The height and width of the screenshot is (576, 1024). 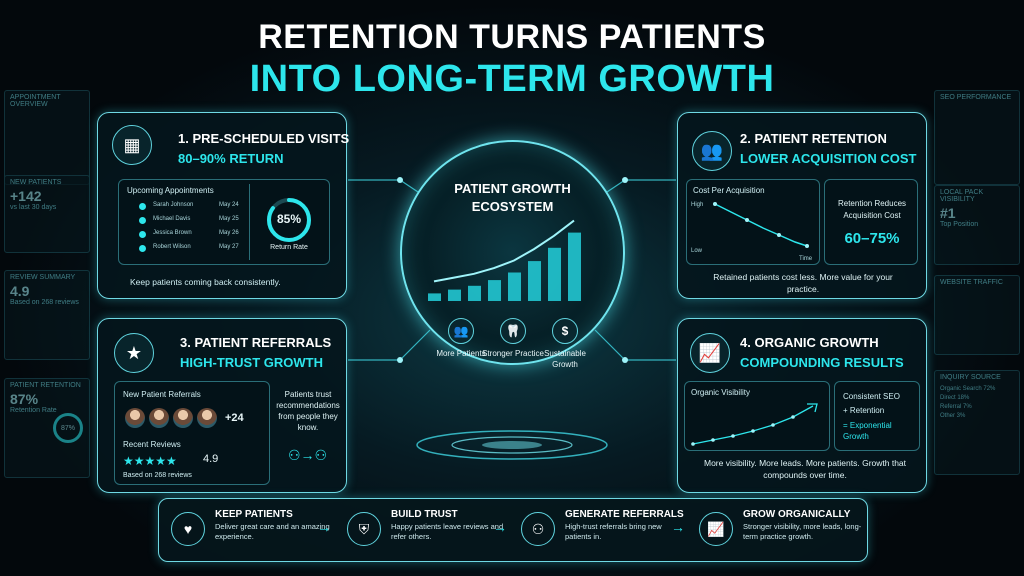 I want to click on card4-heading: 4. ORGANIC GROWTH, so click(x=809, y=342).